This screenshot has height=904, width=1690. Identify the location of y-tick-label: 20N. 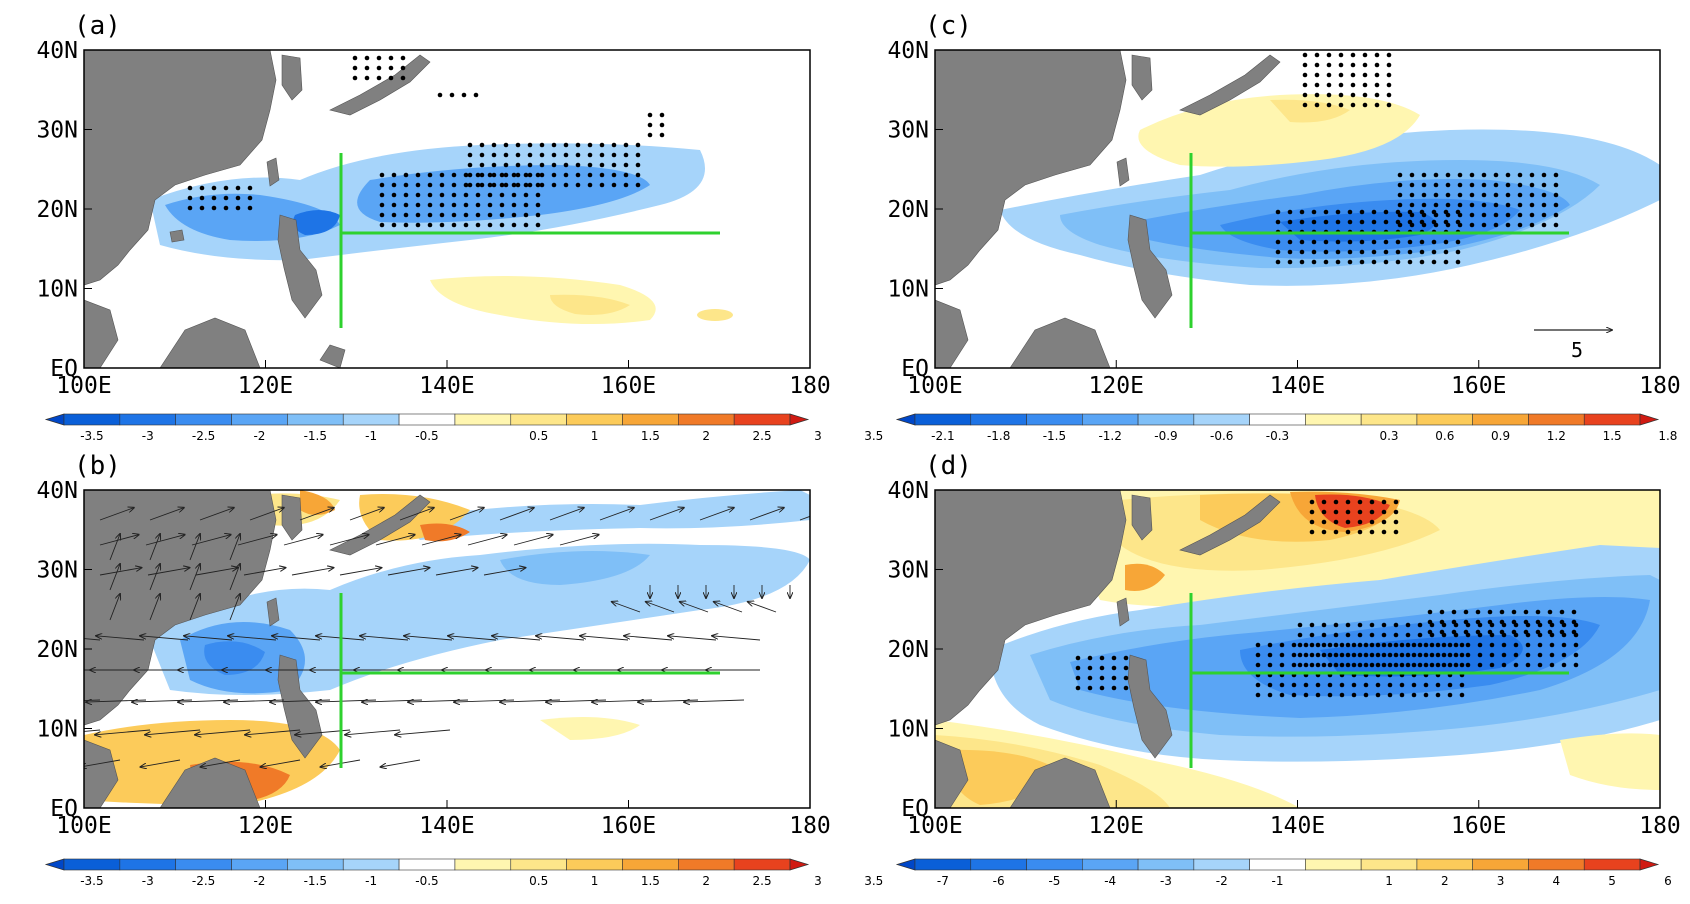
(57, 210).